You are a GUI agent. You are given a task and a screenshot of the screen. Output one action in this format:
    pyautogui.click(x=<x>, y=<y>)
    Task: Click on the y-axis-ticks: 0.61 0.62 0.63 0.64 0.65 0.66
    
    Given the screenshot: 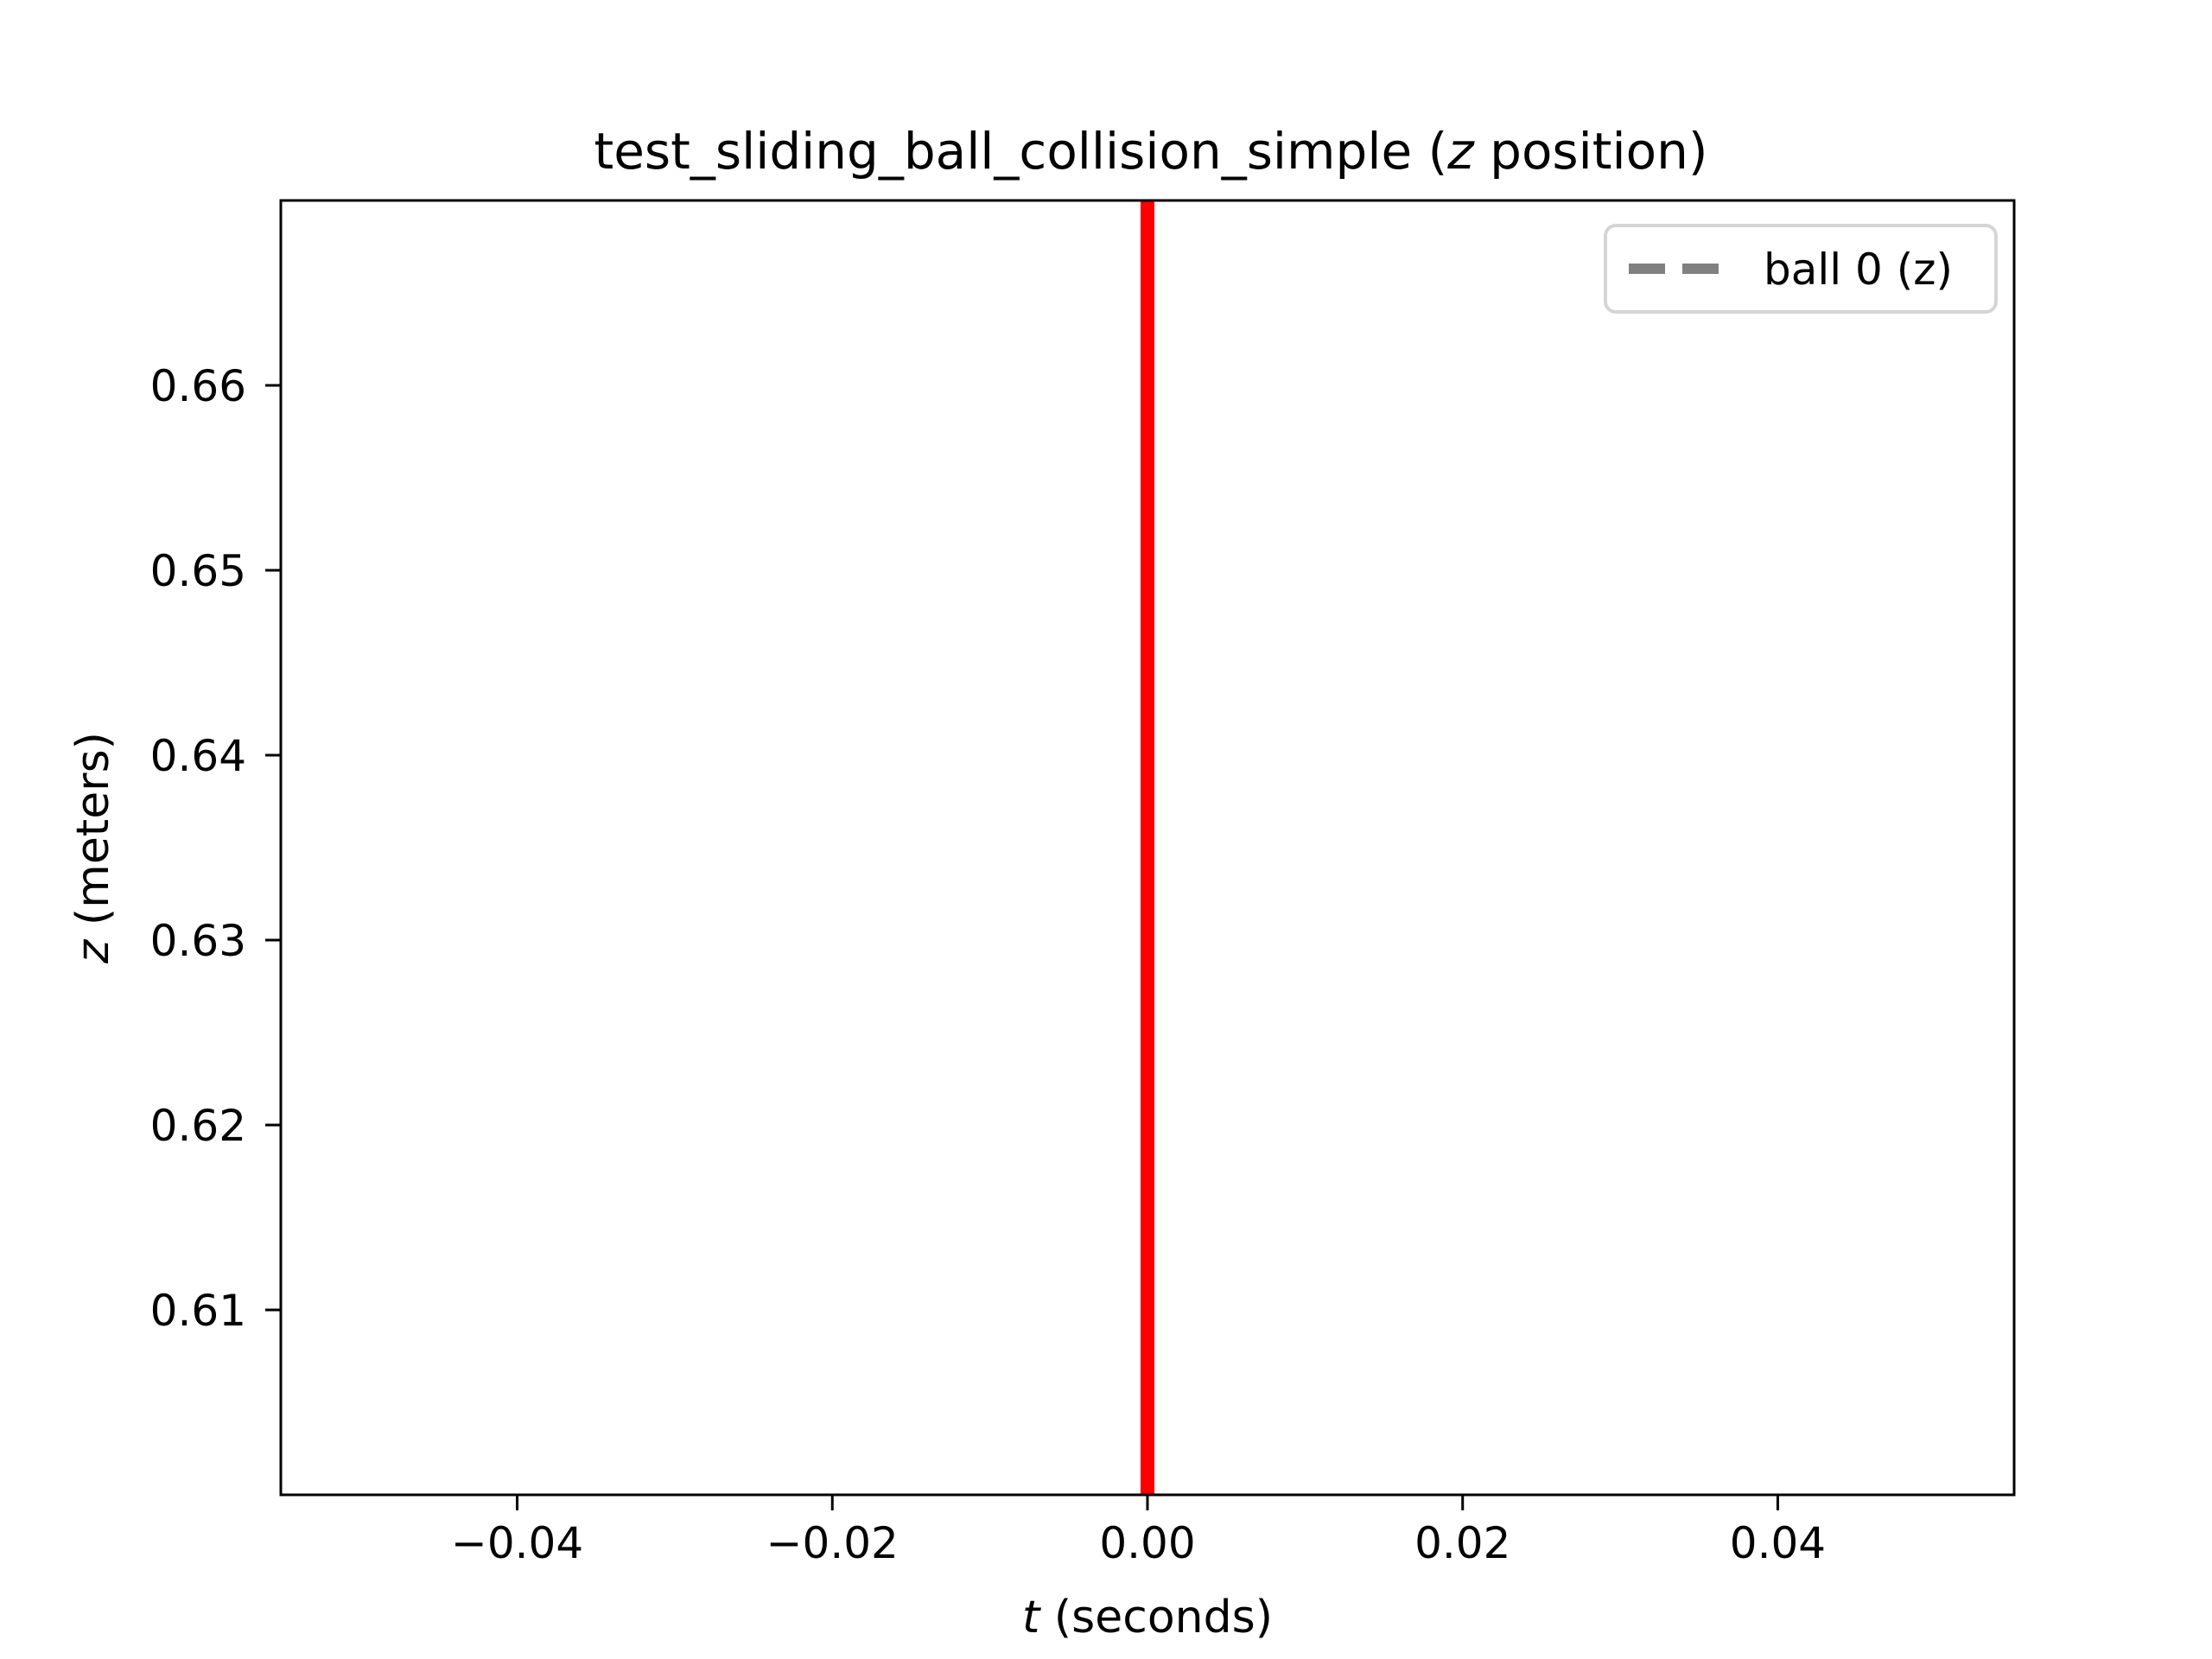 What is the action you would take?
    pyautogui.click(x=215, y=848)
    